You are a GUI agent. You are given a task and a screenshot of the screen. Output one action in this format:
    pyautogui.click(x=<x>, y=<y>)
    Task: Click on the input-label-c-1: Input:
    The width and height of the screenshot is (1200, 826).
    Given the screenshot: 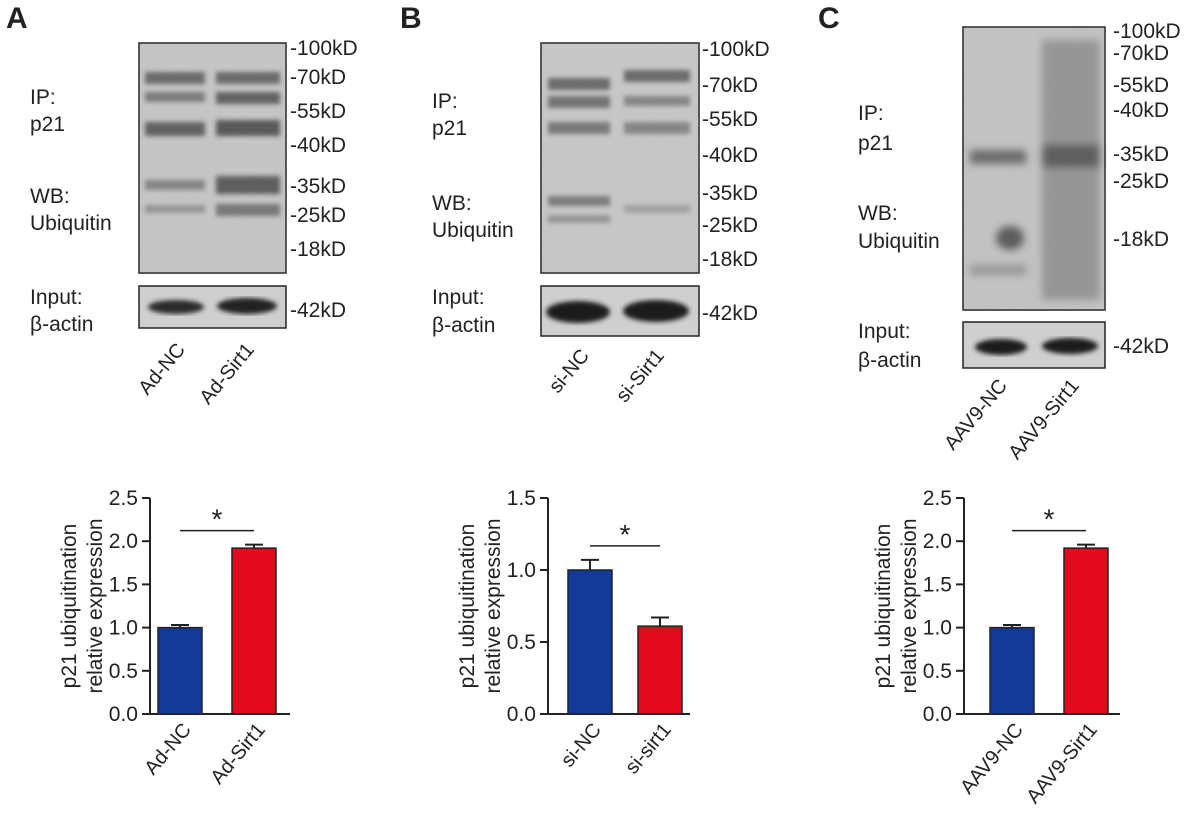 What is the action you would take?
    pyautogui.click(x=884, y=331)
    